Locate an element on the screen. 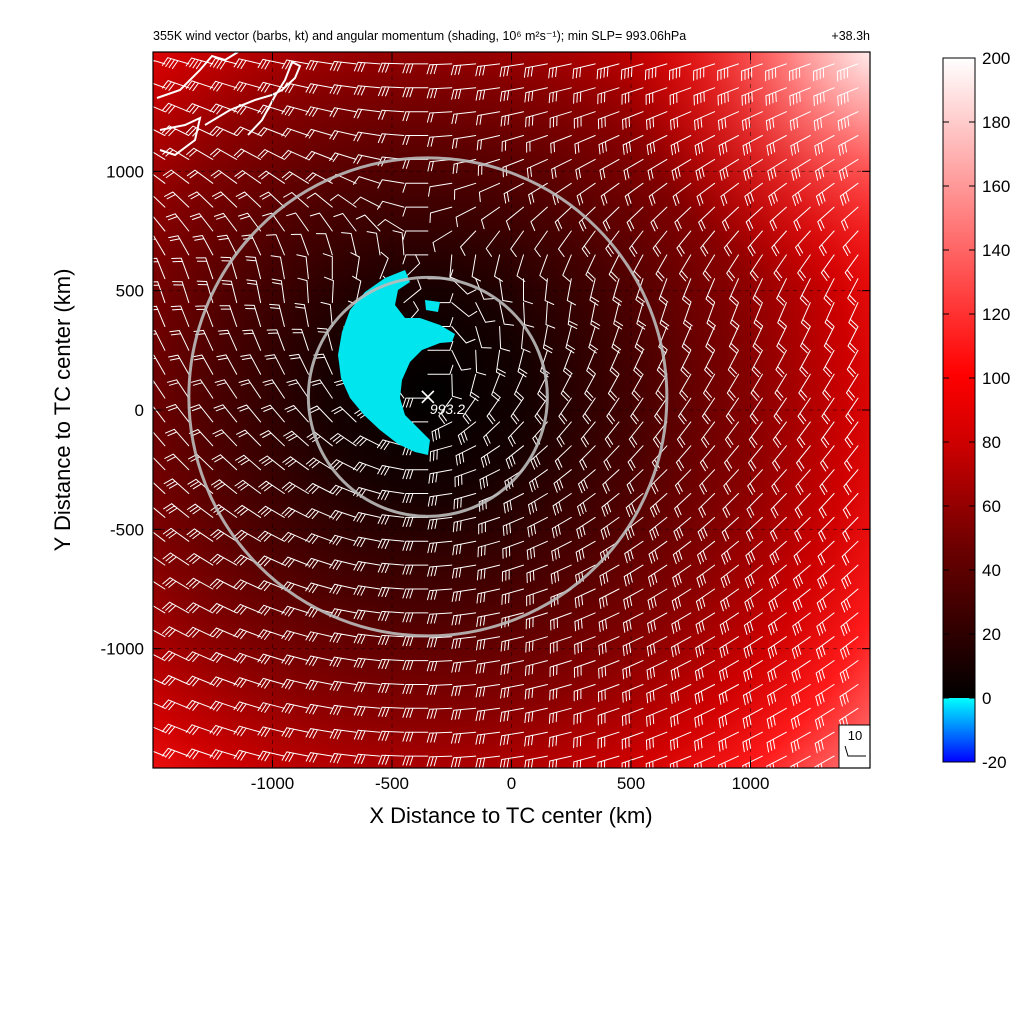 The height and width of the screenshot is (1024, 1024). colorbar-tick-label: 20 is located at coordinates (991, 634).